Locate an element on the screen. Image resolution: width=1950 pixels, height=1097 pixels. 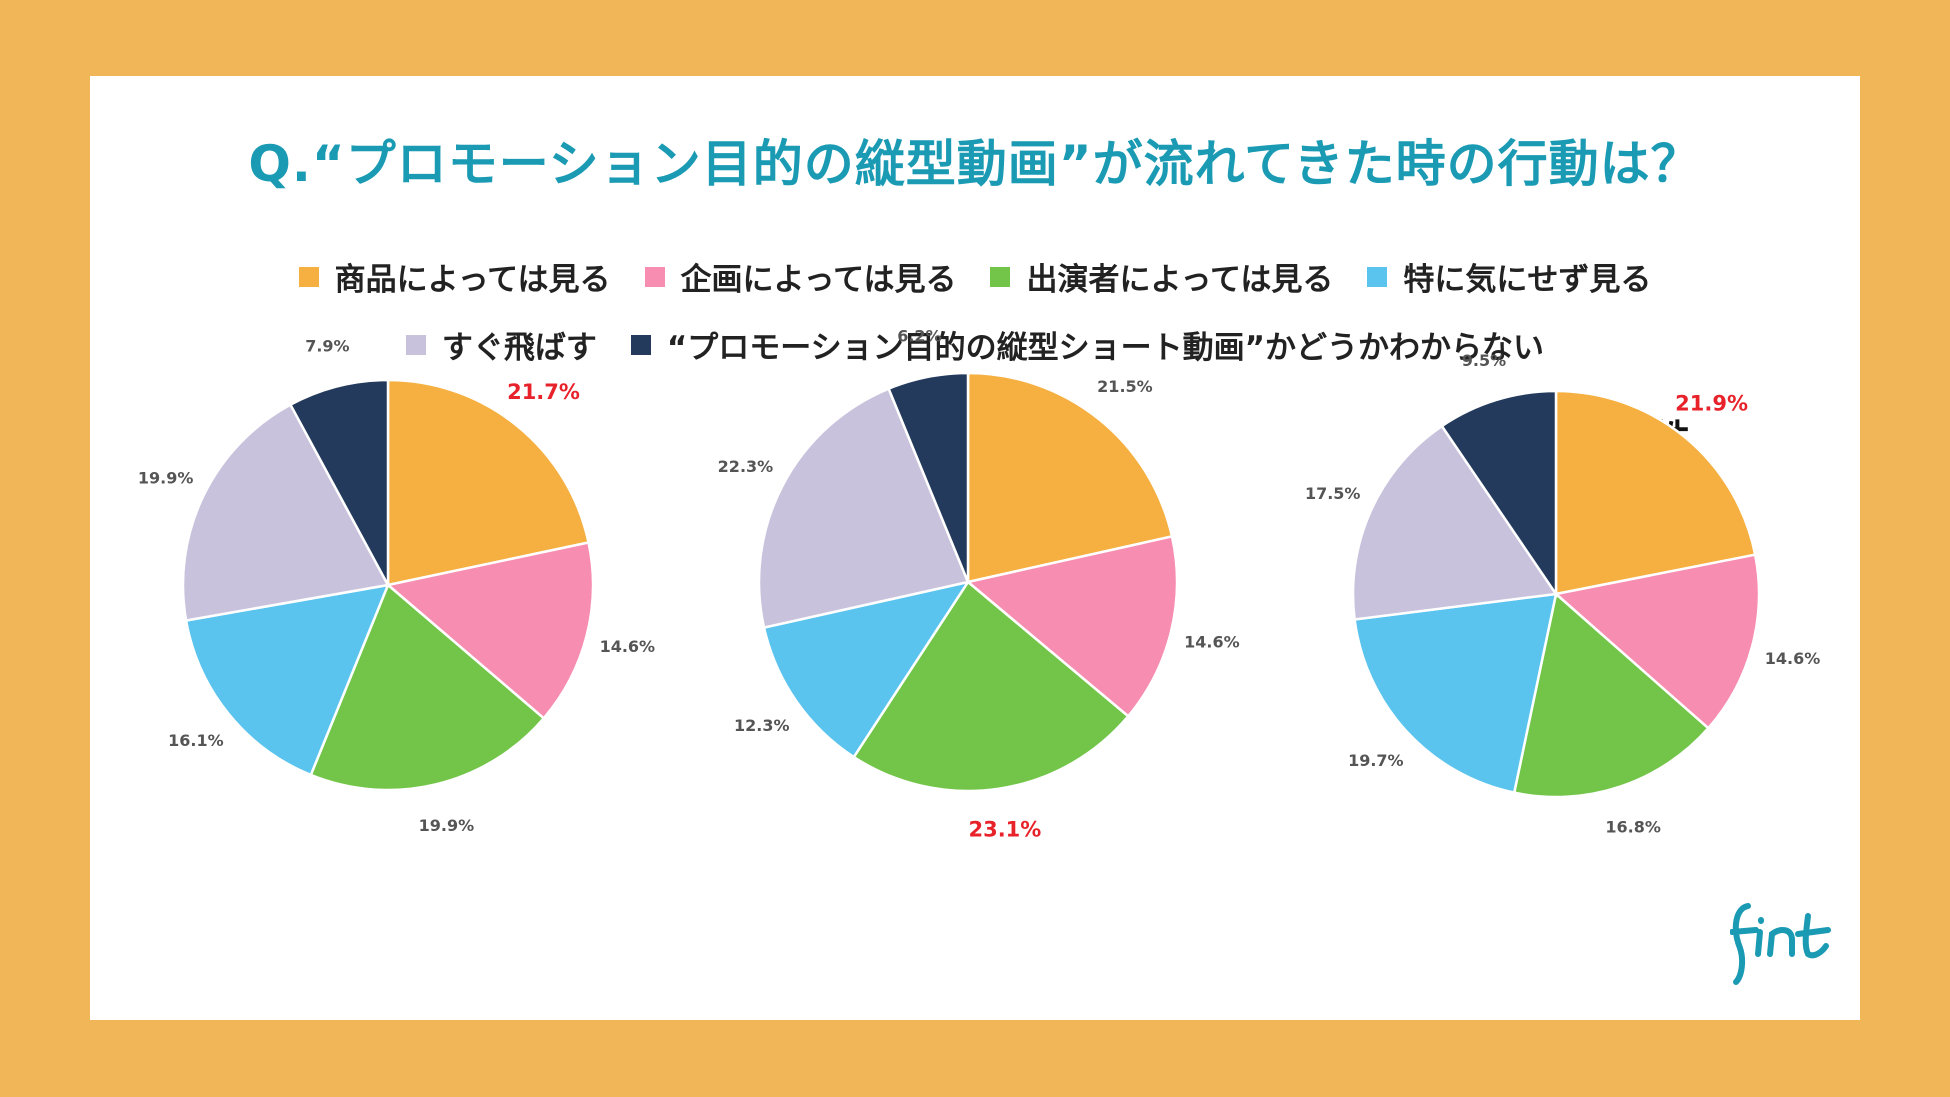
legend-row-2: すぐ飛ばす “プロモーション目的の縦型ショート動画”かどうかわからない is located at coordinates (975, 344).